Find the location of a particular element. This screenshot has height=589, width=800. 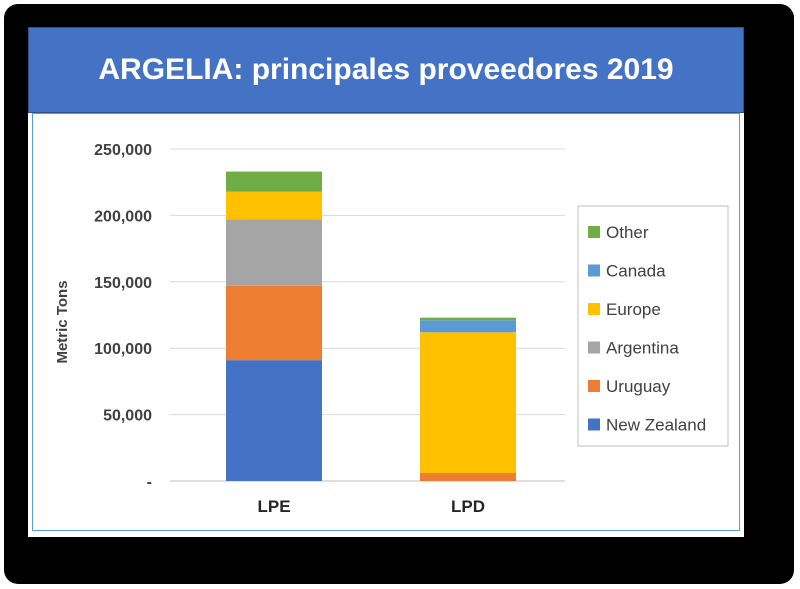

y-tick-label: 50,000 is located at coordinates (127, 416).